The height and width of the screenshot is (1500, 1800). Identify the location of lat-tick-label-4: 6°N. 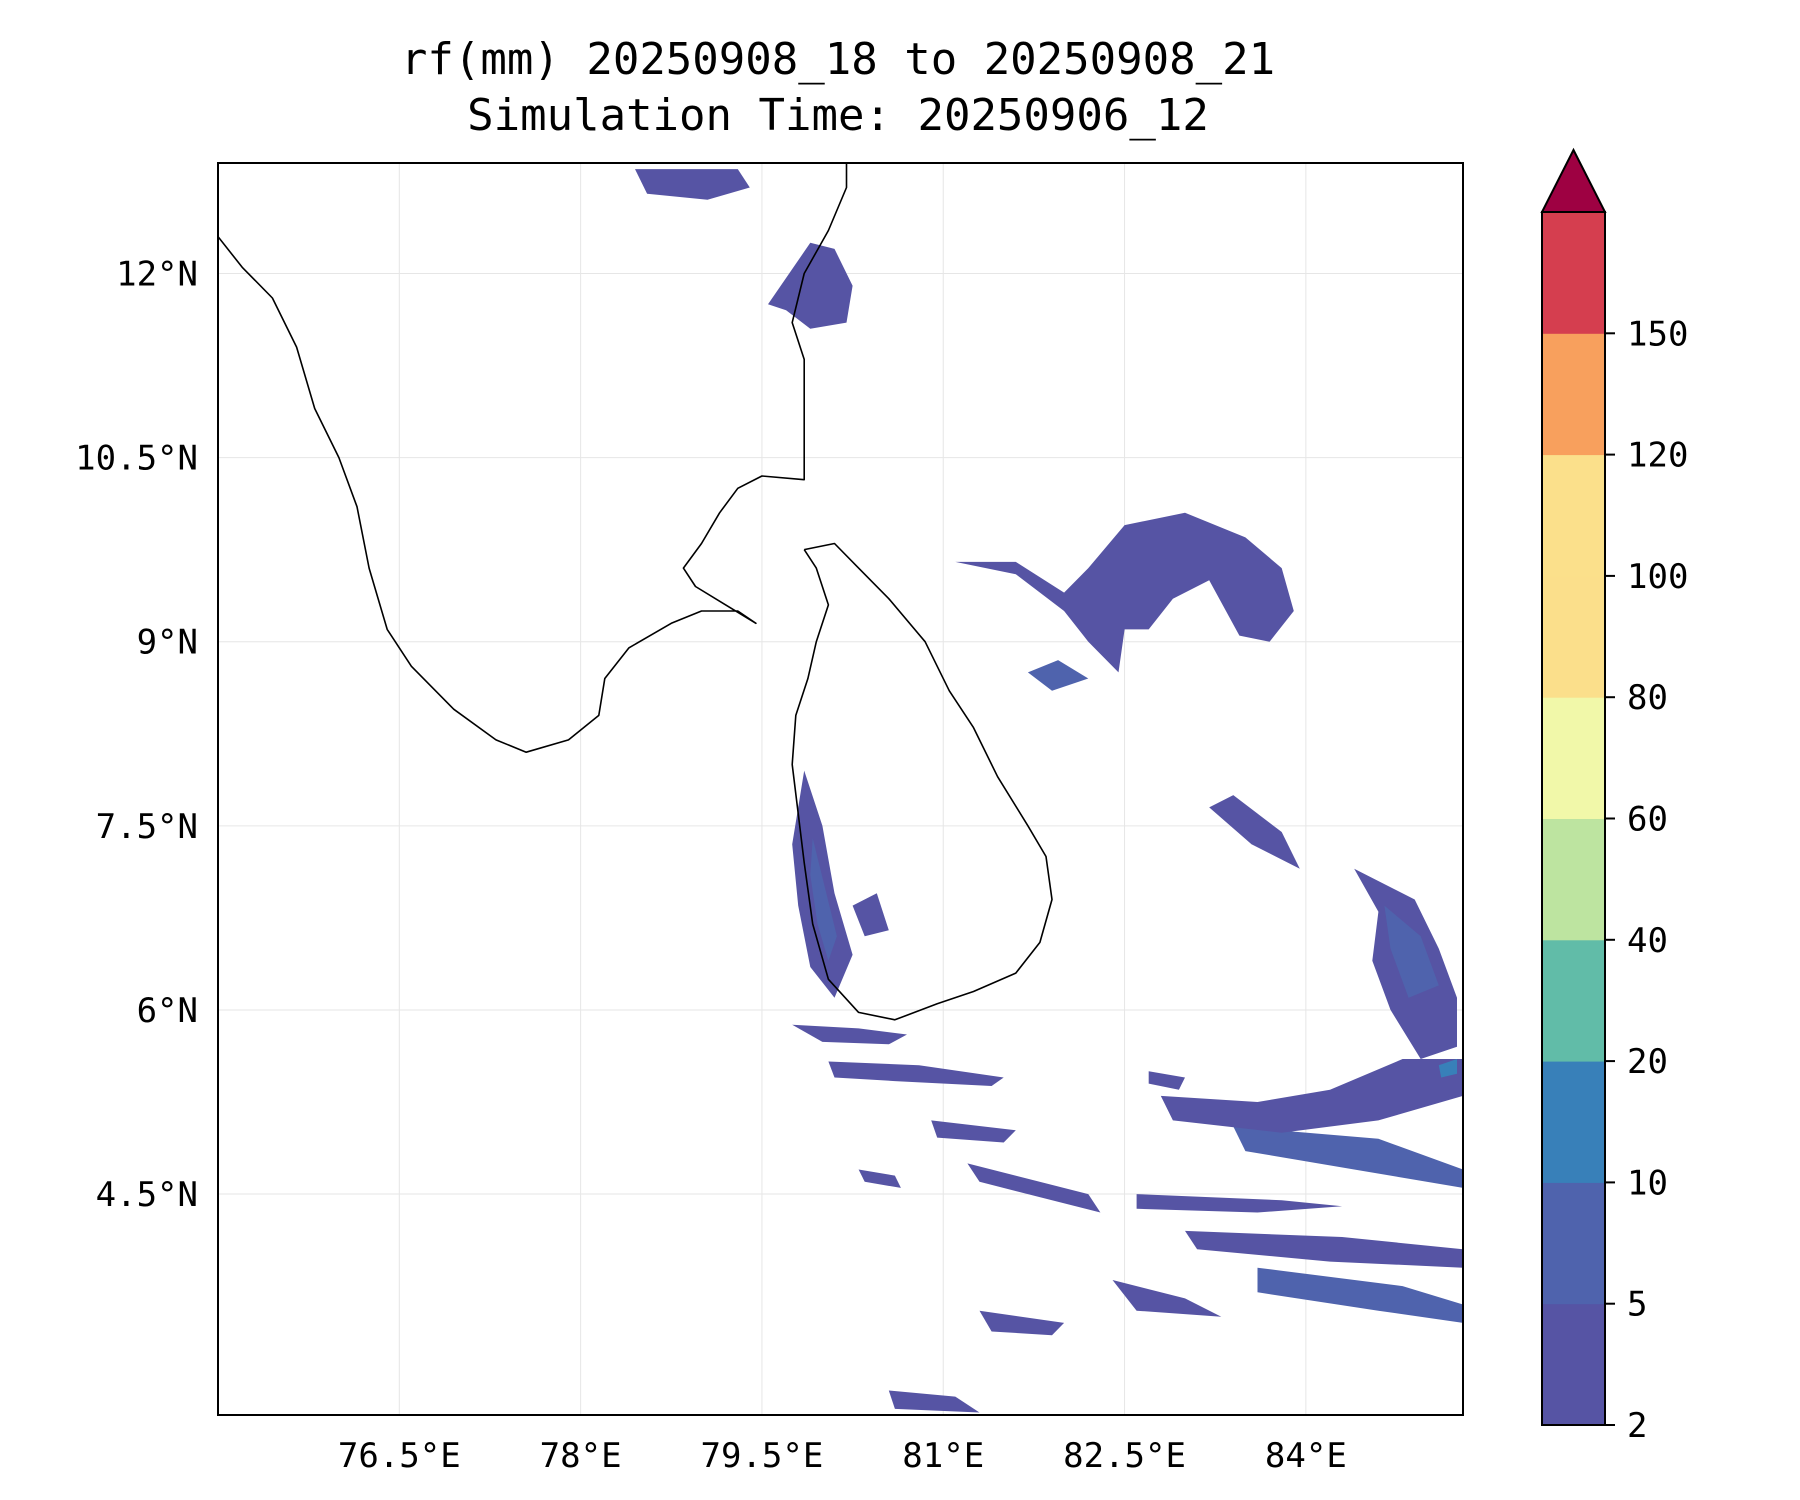
(167, 1011).